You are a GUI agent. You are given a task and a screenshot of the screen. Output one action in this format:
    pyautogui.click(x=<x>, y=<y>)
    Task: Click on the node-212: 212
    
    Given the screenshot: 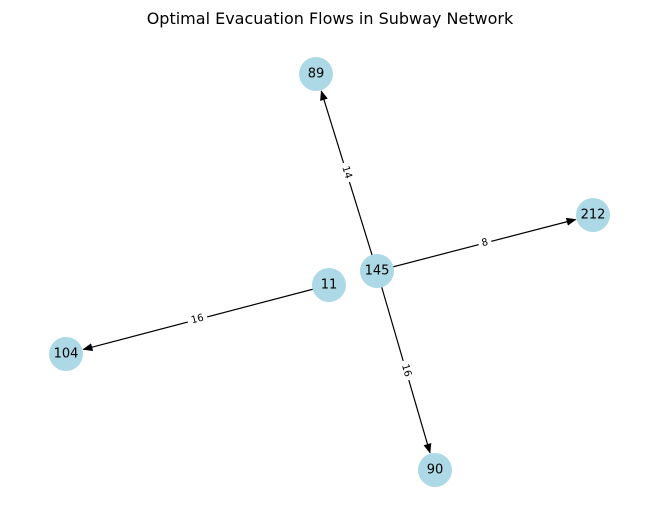 What is the action you would take?
    pyautogui.click(x=593, y=215)
    